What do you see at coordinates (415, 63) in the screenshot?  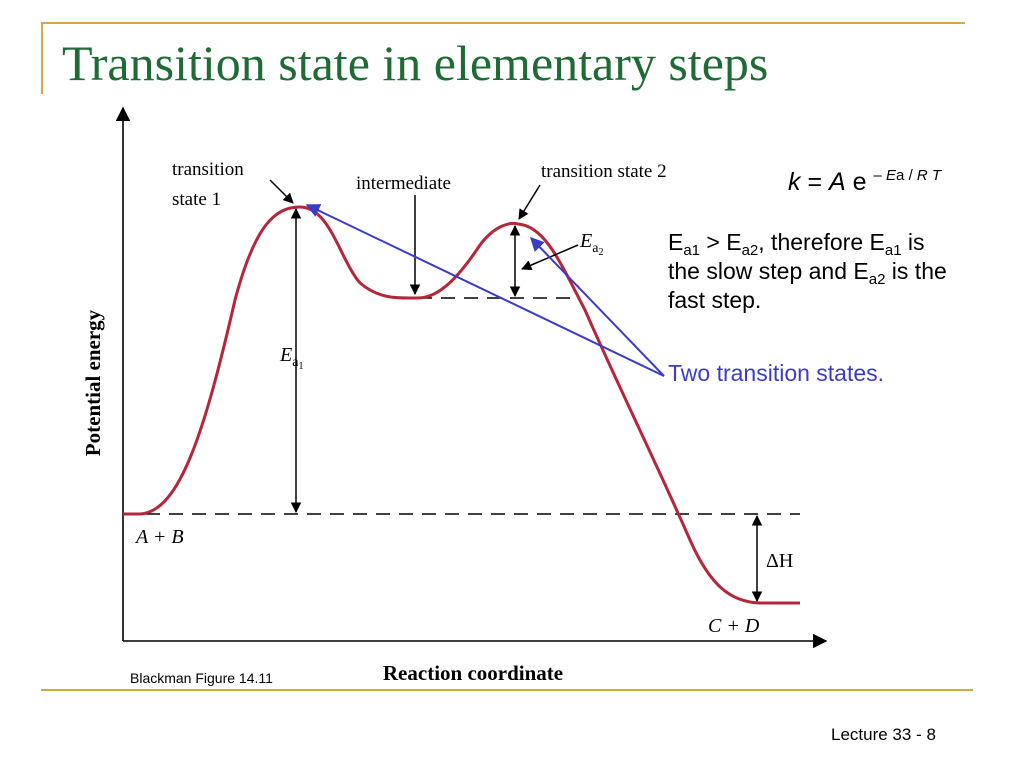 I see `slide-title: Transition state in elementary steps` at bounding box center [415, 63].